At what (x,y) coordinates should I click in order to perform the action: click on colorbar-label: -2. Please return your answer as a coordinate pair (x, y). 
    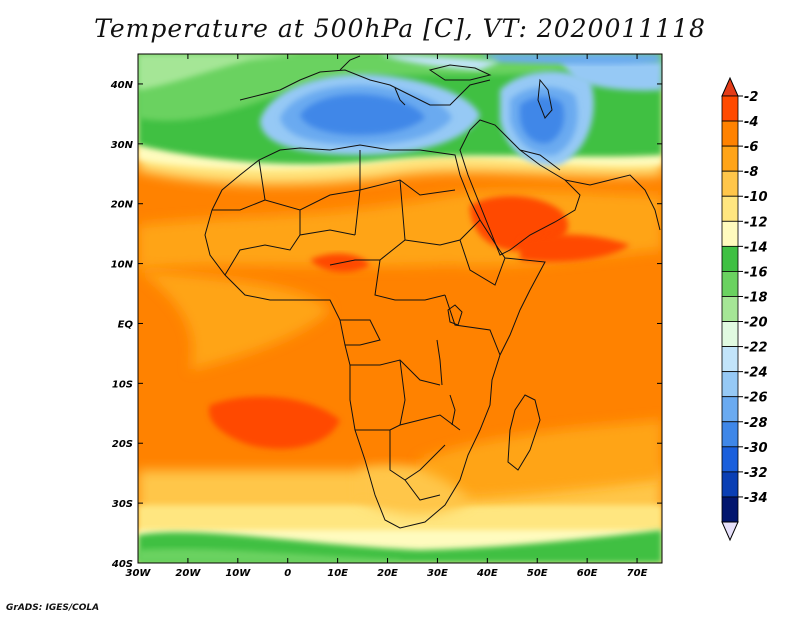
    Looking at the image, I should click on (751, 97).